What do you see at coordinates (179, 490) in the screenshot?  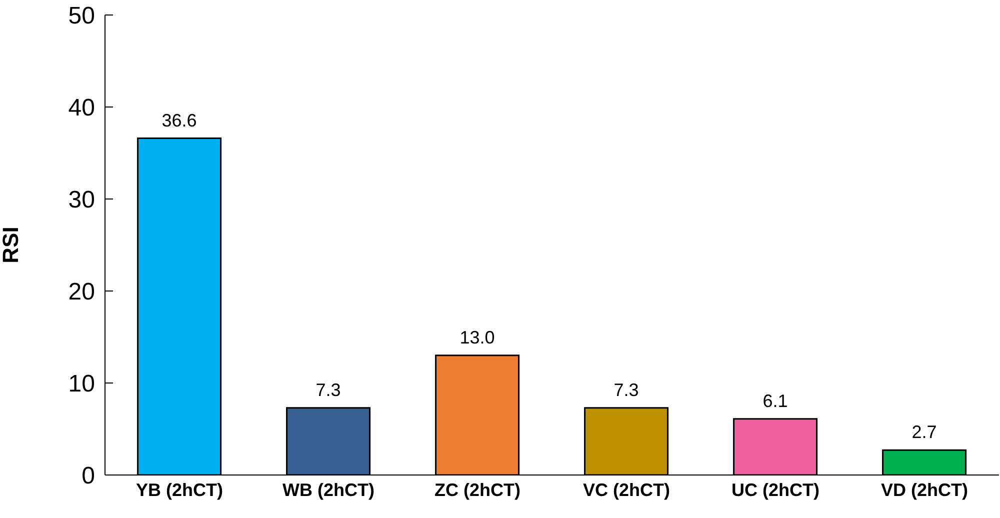 I see `x-tick-label: YB (2hCT)` at bounding box center [179, 490].